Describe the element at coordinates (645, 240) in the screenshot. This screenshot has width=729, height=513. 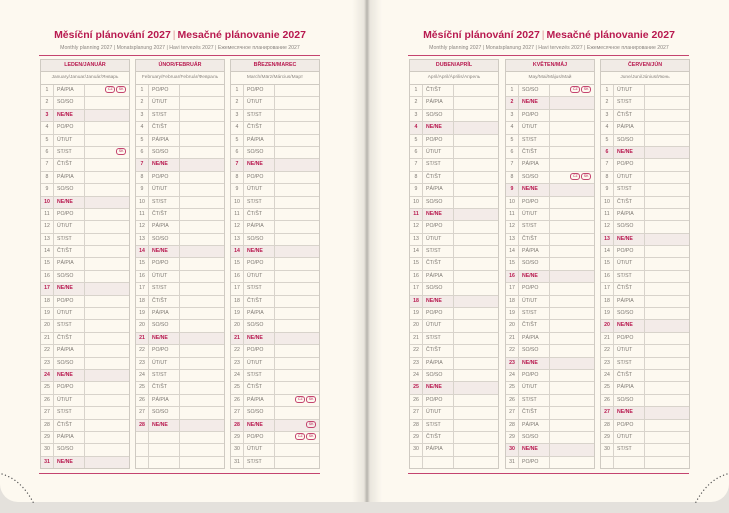
I see `day-row: 13 NE/NE` at that location.